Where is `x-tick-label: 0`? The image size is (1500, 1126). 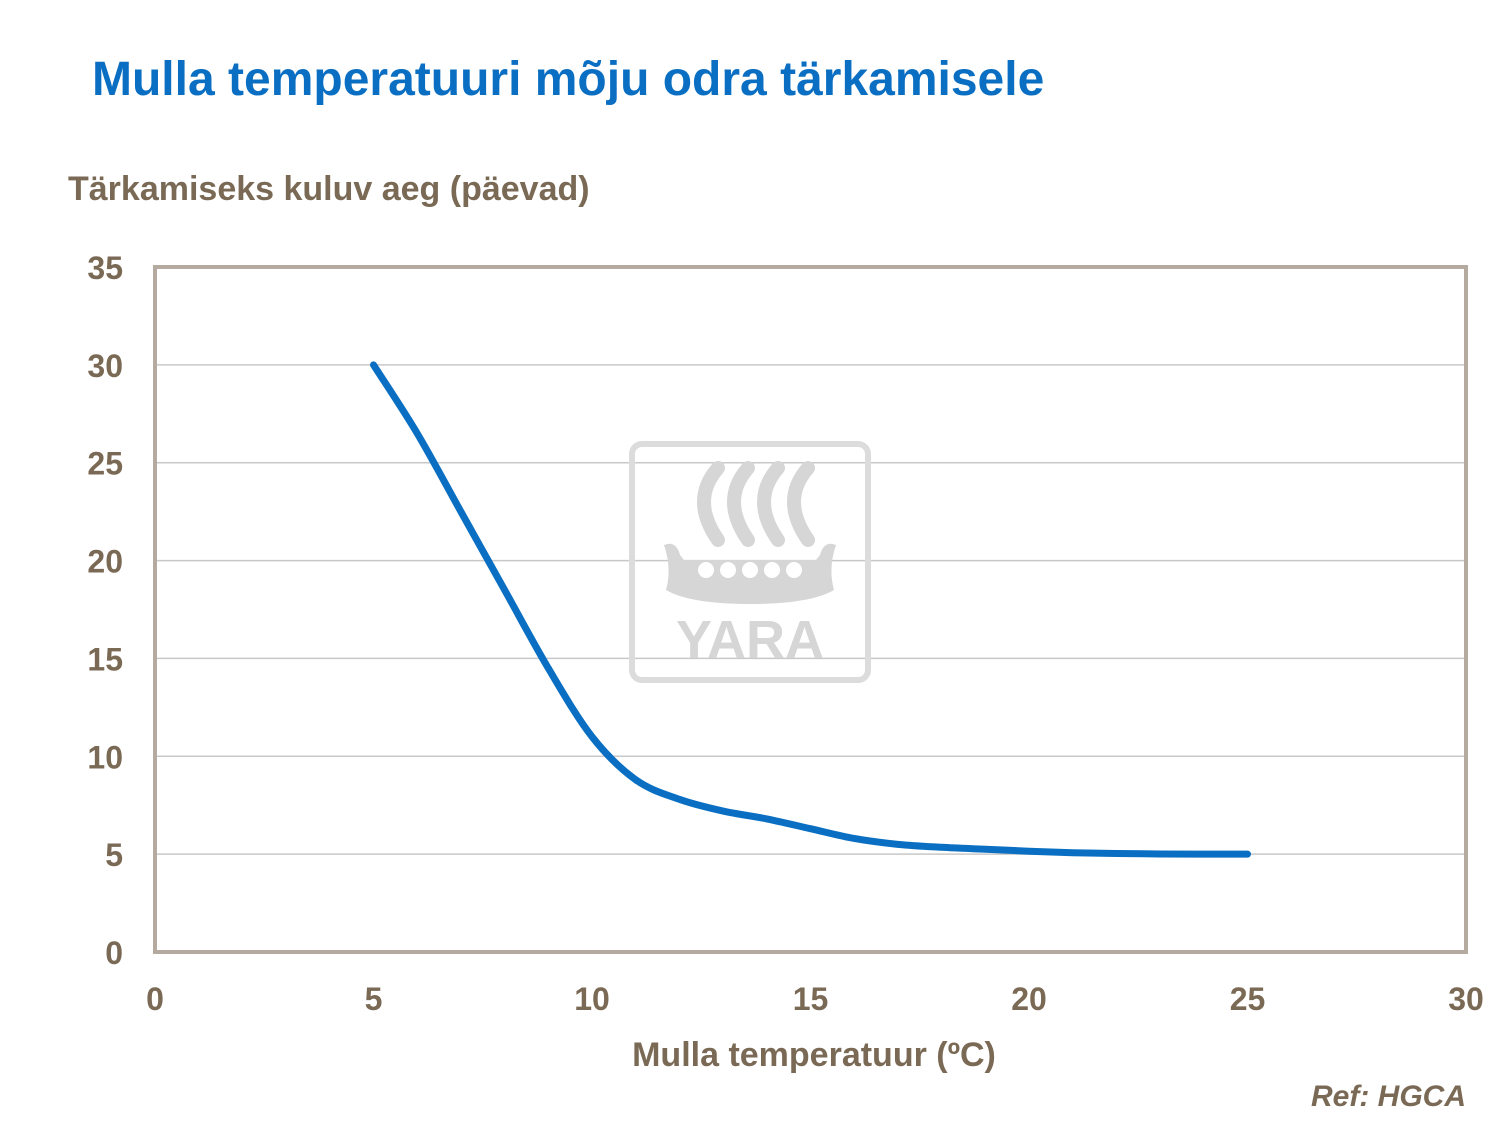
x-tick-label: 0 is located at coordinates (155, 999).